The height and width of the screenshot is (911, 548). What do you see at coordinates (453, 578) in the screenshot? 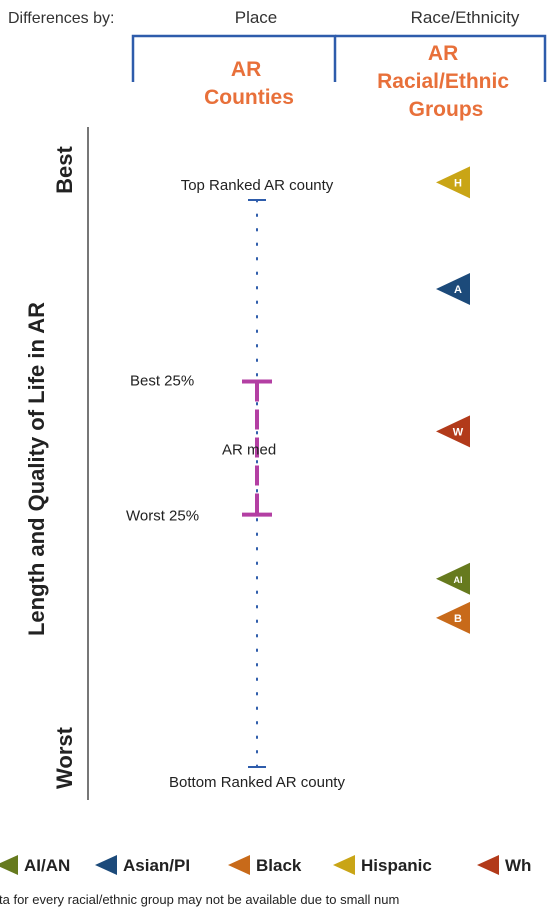
I see `group-marker-ai` at bounding box center [453, 578].